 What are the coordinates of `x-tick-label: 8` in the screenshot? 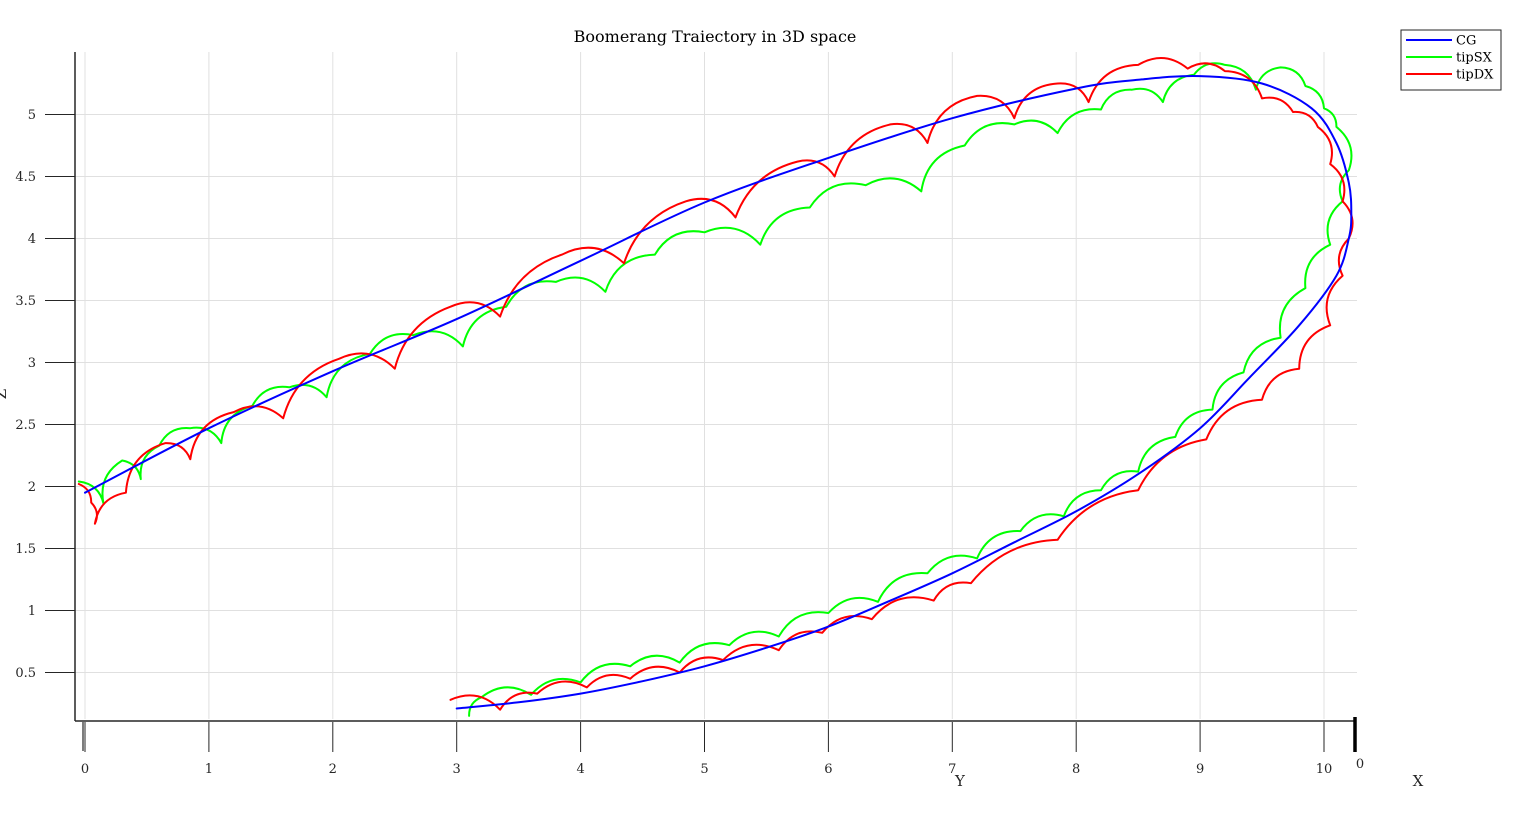 It's located at (1076, 769).